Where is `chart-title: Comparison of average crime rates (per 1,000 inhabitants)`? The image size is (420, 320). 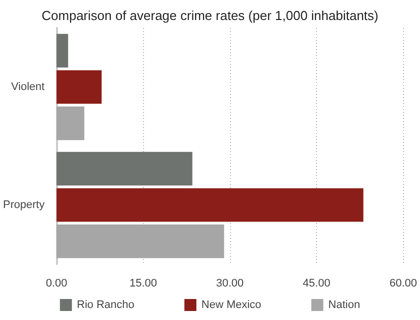 chart-title: Comparison of average crime rates (per 1,000 inhabitants) is located at coordinates (210, 15).